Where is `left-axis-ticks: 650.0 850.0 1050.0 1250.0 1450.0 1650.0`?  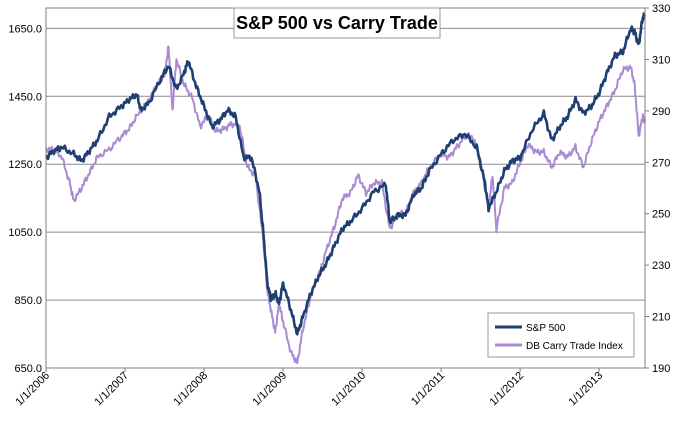 left-axis-ticks: 650.0 850.0 1050.0 1250.0 1450.0 1650.0 is located at coordinates (25, 199).